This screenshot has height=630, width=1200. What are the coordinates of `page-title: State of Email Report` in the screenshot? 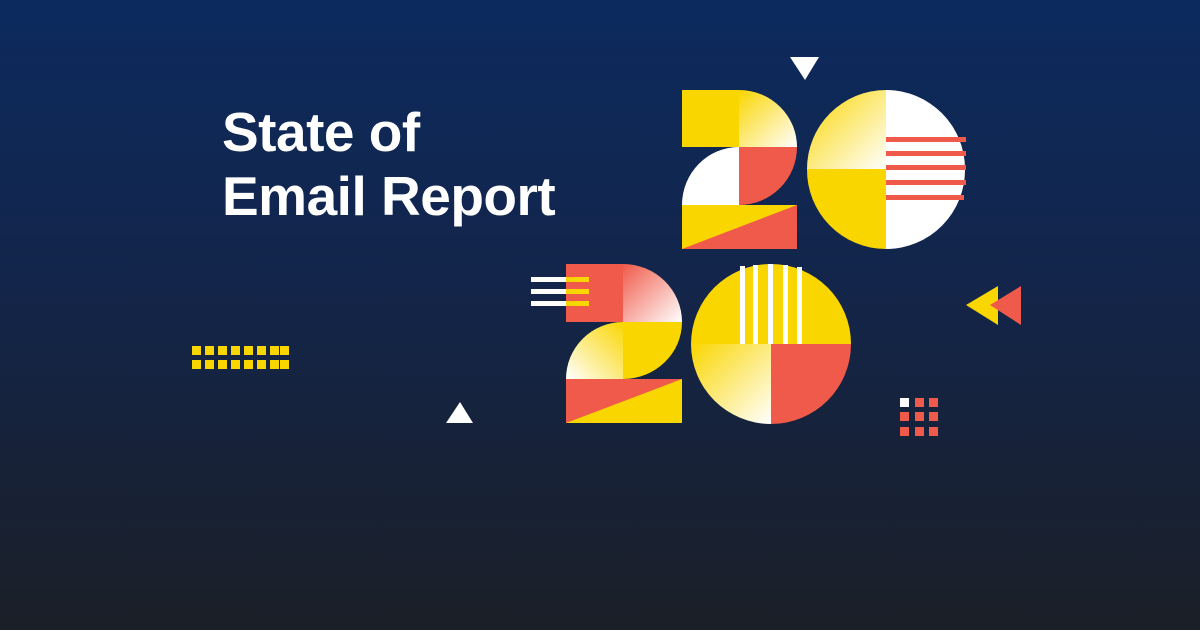 It's located at (389, 164).